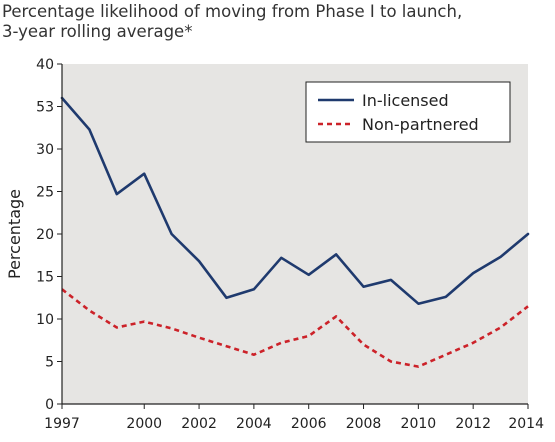  What do you see at coordinates (144, 424) in the screenshot?
I see `x-tick-label: 2000` at bounding box center [144, 424].